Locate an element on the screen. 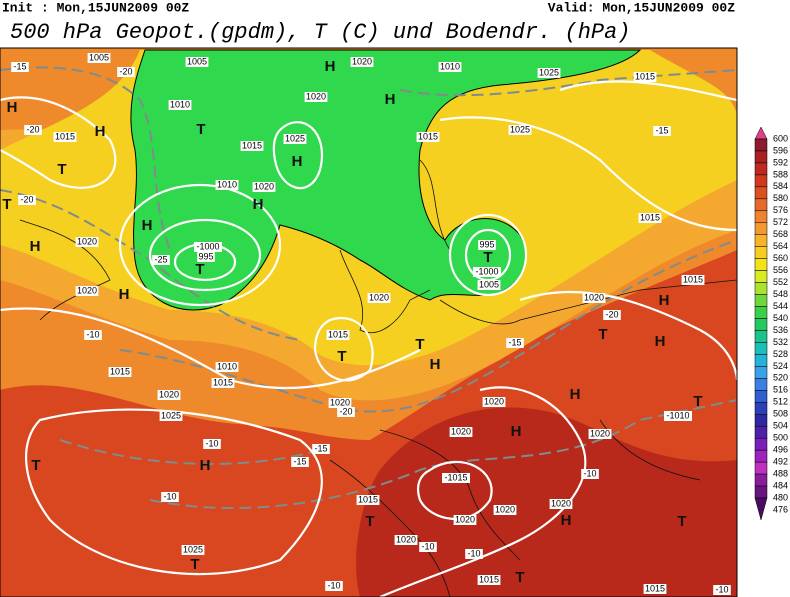  colorbar-label: 512 is located at coordinates (780, 402).